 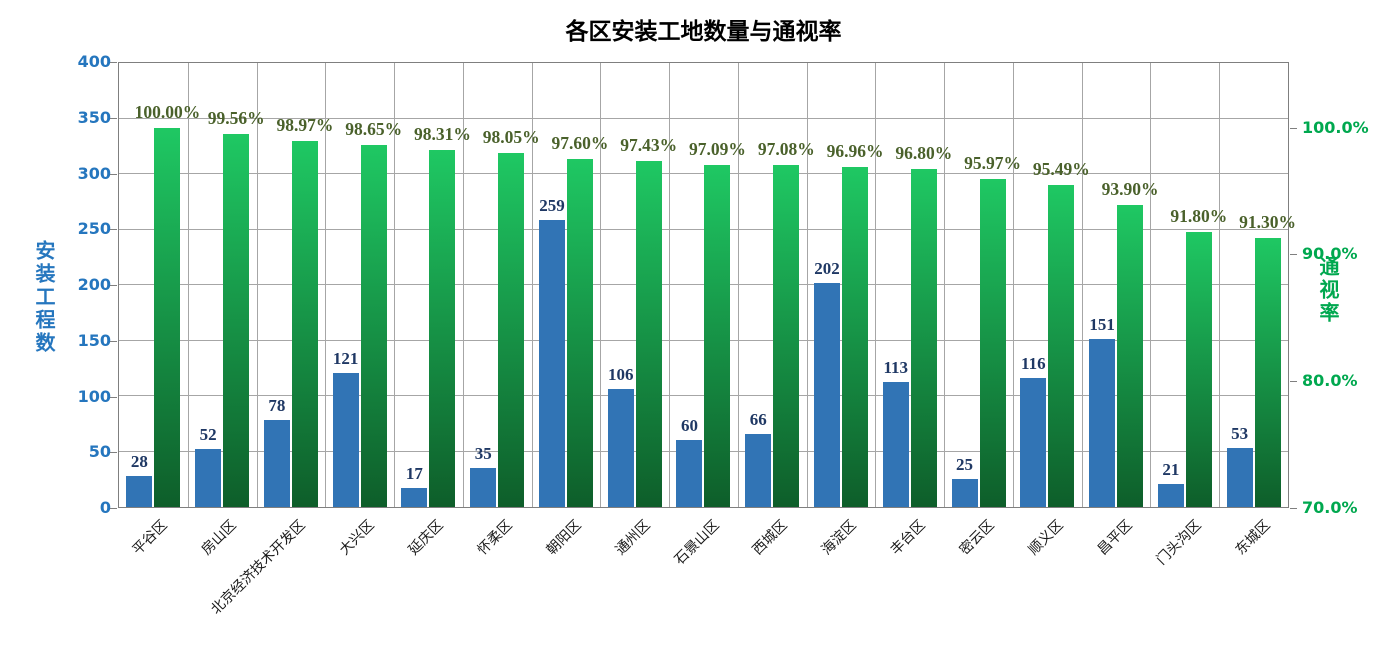 What do you see at coordinates (226, 285) in the screenshot?
I see `bar-group: 52 99.56%` at bounding box center [226, 285].